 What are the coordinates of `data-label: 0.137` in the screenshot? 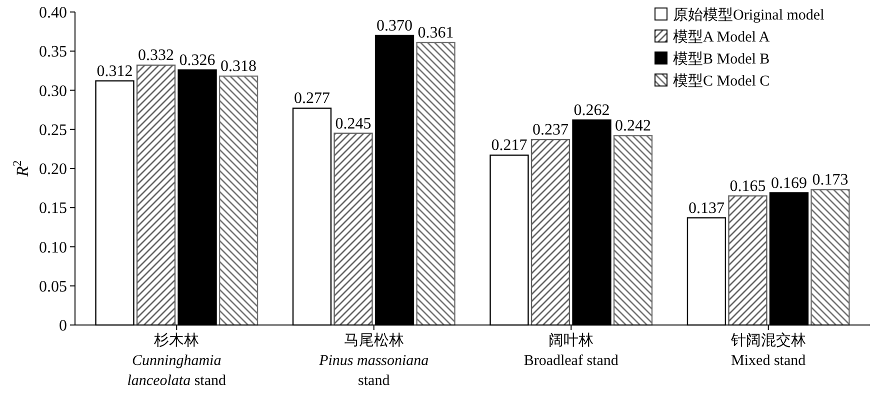 It's located at (706, 208).